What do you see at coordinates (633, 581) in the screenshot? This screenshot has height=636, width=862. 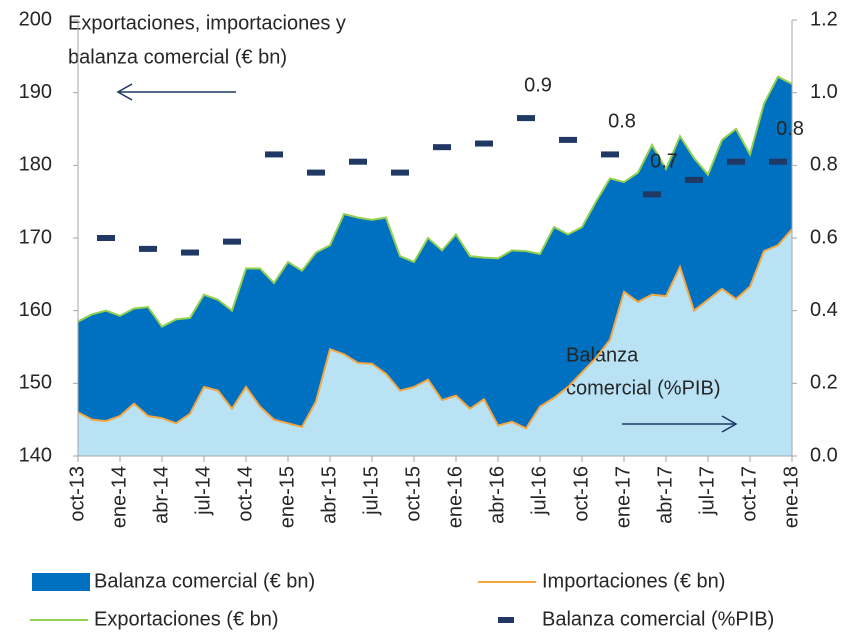 I see `legend-label: Importaciones (€ bn)` at bounding box center [633, 581].